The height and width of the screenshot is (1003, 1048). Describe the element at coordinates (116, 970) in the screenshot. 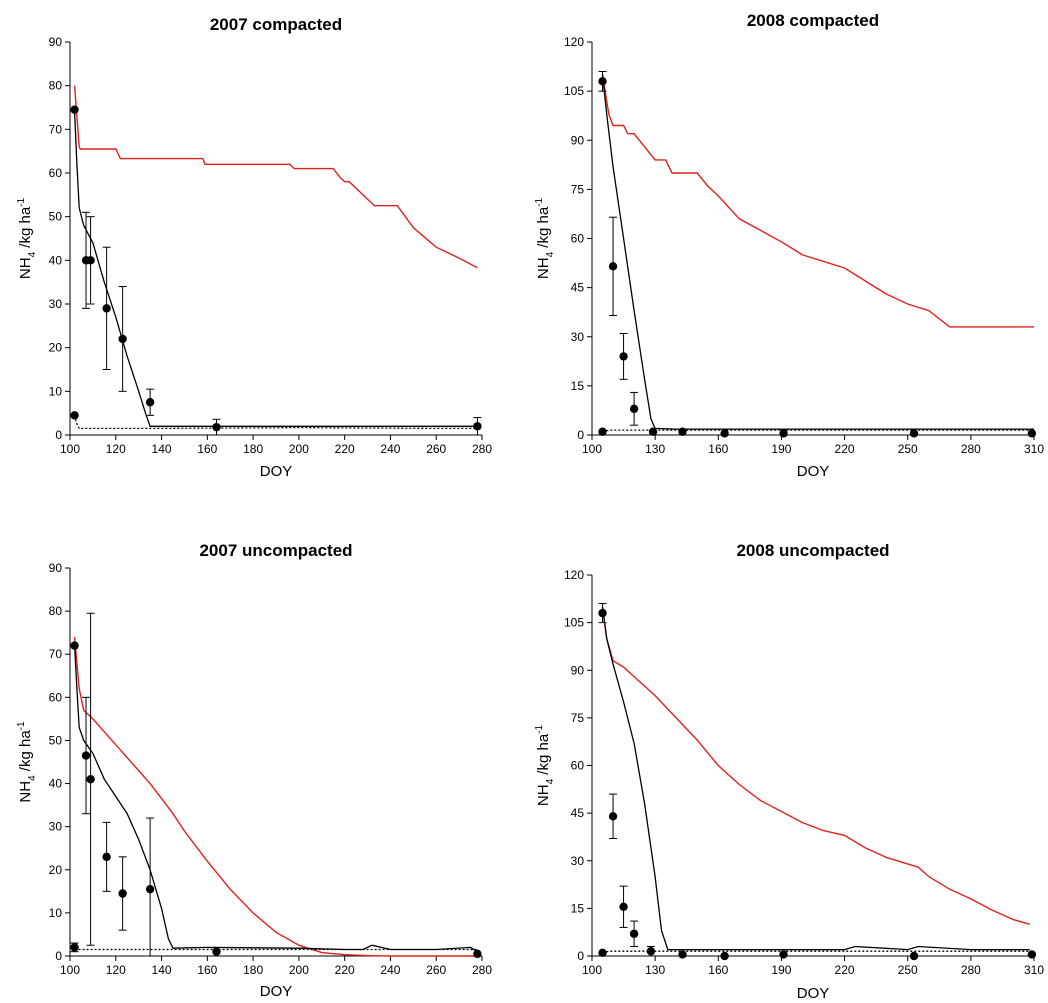

I see `x-tick-label: 120` at that location.